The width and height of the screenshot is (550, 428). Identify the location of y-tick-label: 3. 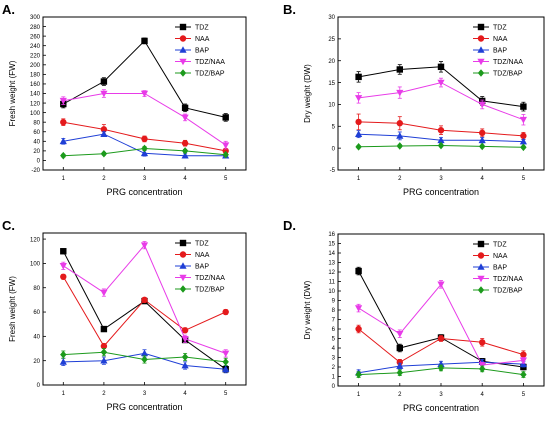
(334, 359).